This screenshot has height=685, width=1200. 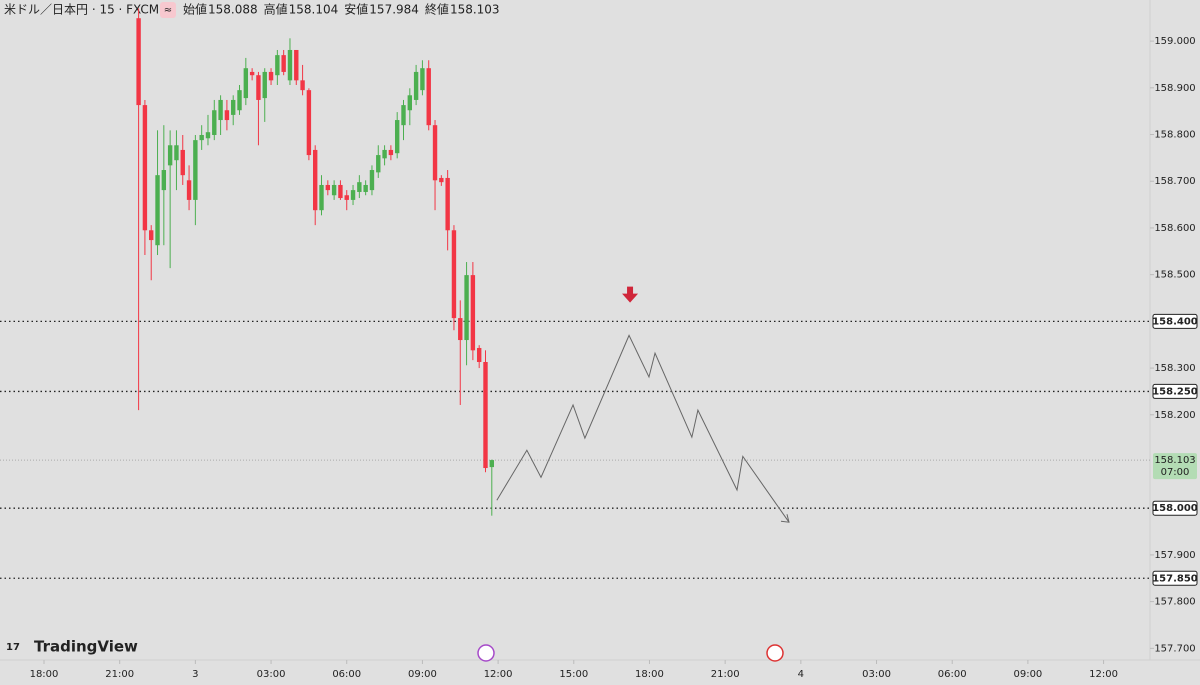 What do you see at coordinates (276, 9) in the screenshot?
I see `ohlc-label: 高値` at bounding box center [276, 9].